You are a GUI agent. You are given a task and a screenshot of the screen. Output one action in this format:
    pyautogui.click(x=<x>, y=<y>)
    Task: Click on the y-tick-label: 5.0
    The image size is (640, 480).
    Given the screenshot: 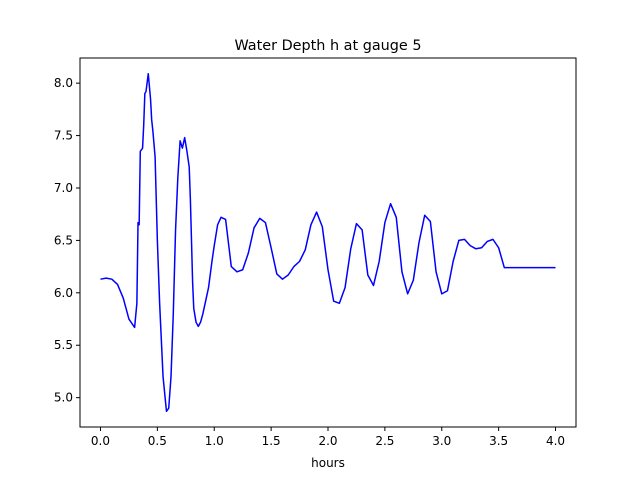 What is the action you would take?
    pyautogui.click(x=63, y=398)
    